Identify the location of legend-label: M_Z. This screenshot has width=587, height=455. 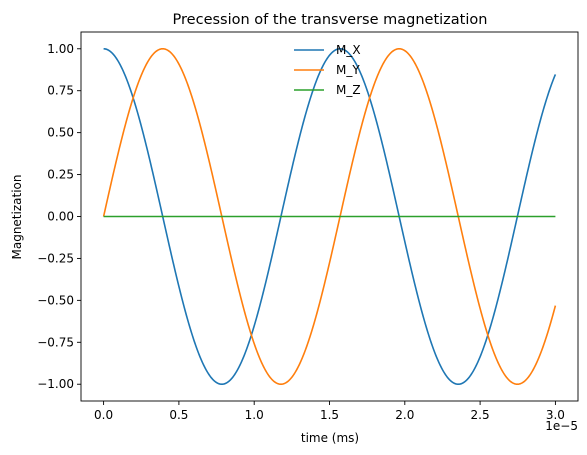
(348, 90).